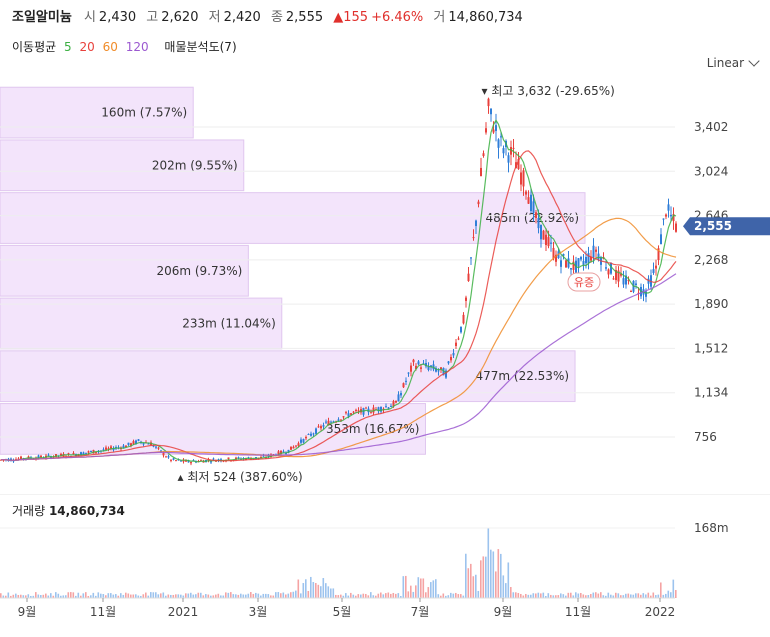  I want to click on scale-mode-select: Linear, so click(725, 63).